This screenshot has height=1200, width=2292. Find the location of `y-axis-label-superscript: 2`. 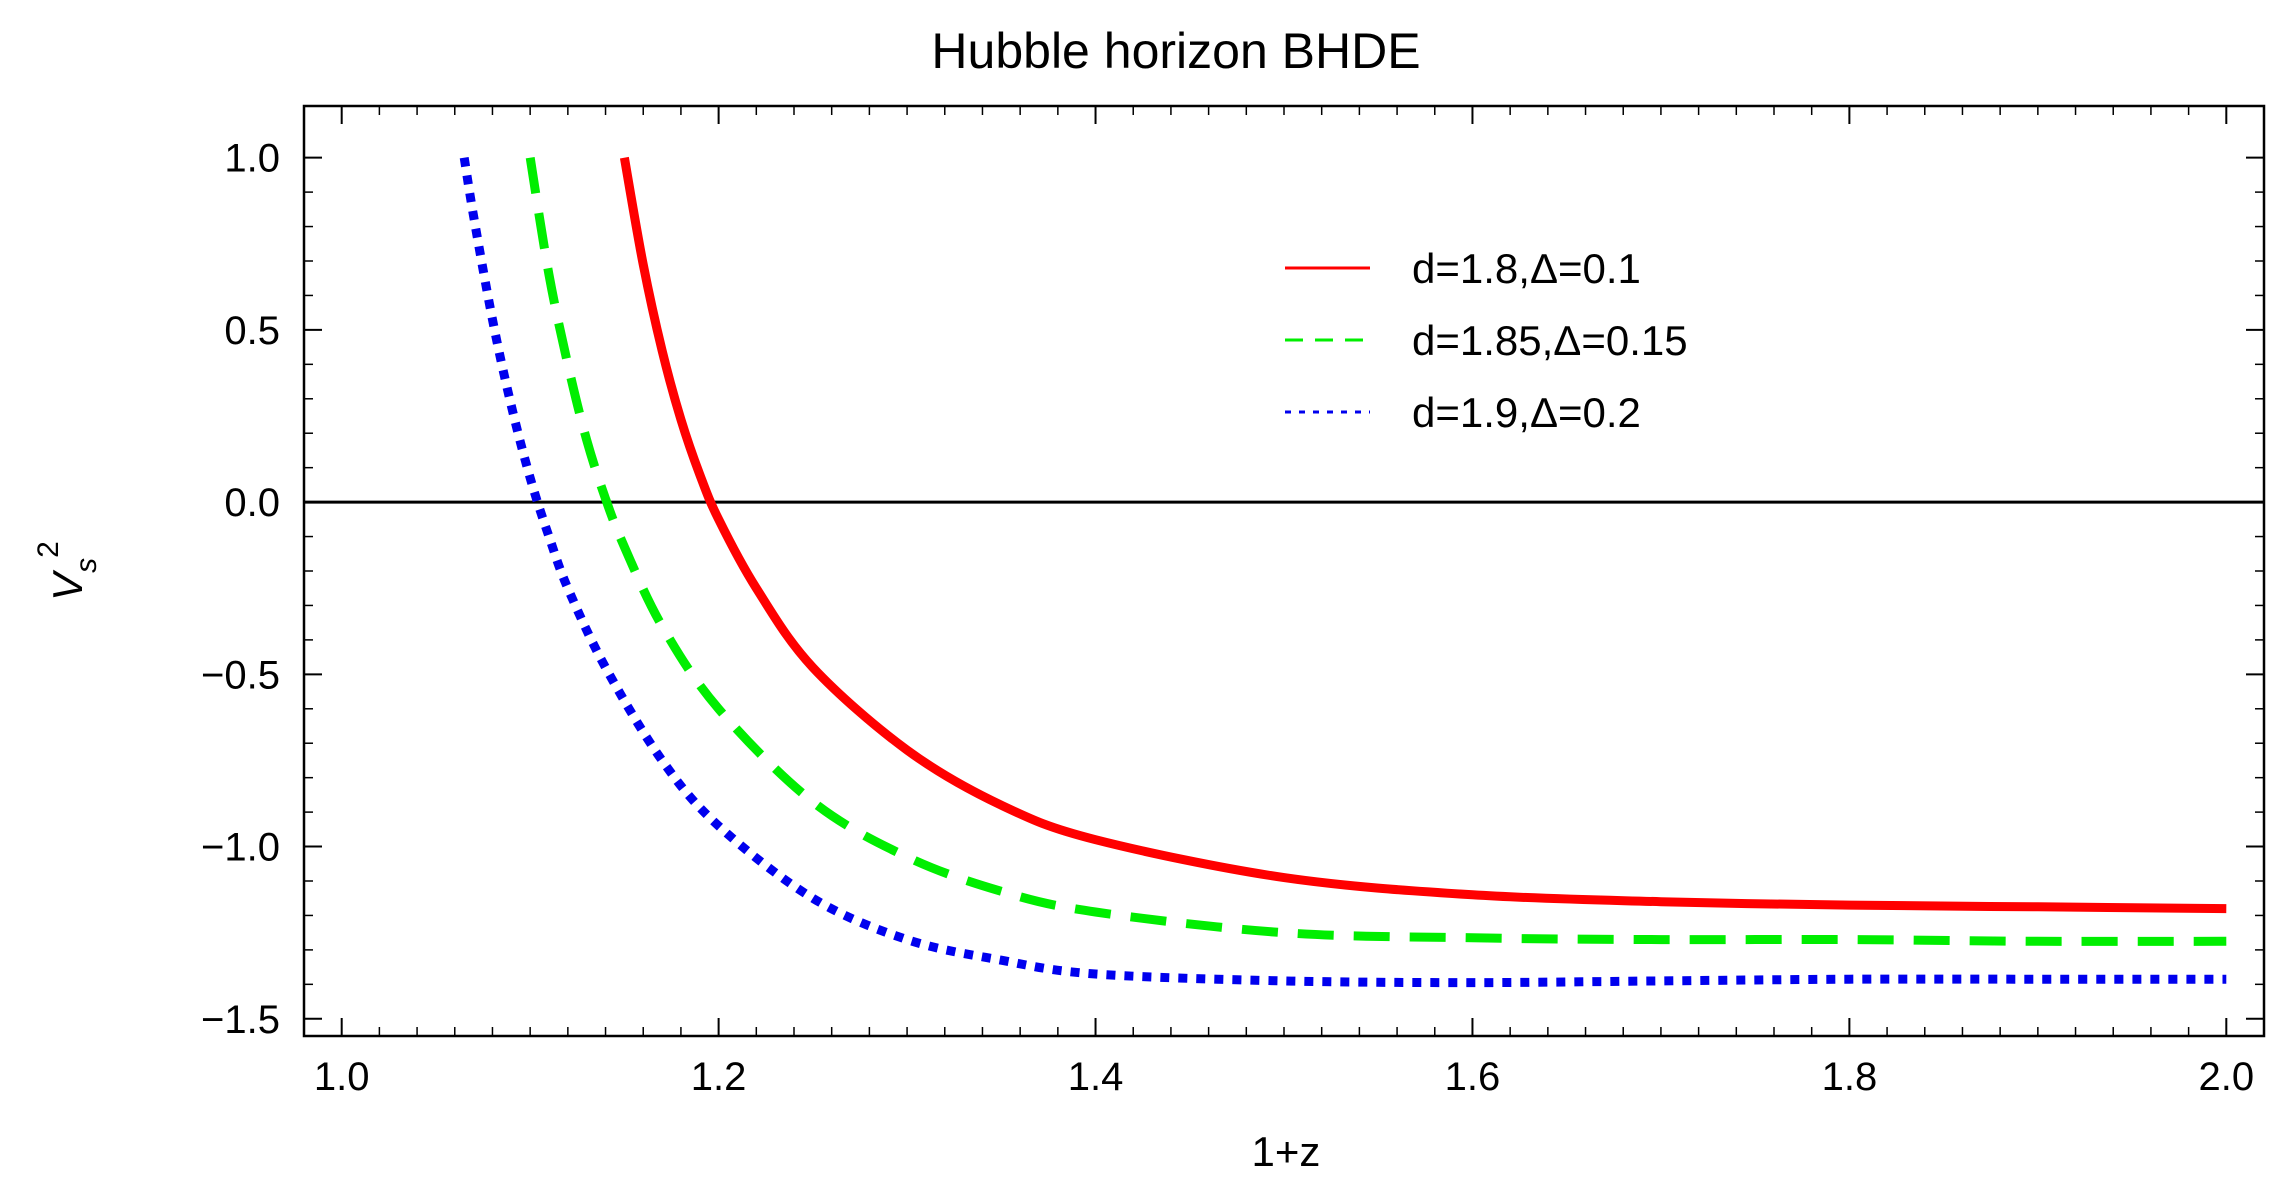

y-axis-label-superscript: 2 is located at coordinates (48, 549).